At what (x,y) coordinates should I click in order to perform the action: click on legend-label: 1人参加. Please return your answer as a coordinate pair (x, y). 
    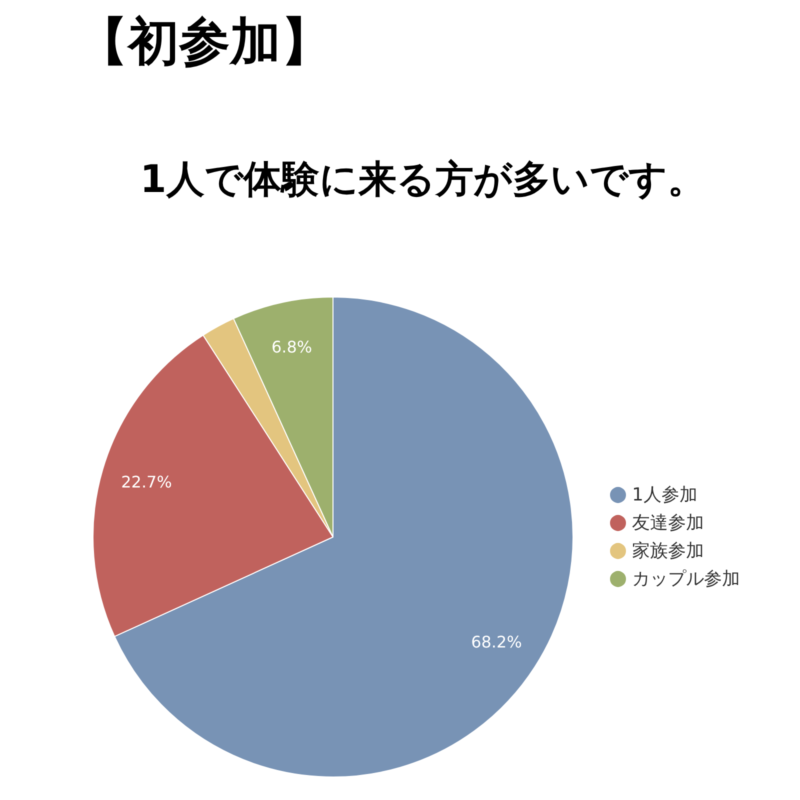
    Looking at the image, I should click on (665, 495).